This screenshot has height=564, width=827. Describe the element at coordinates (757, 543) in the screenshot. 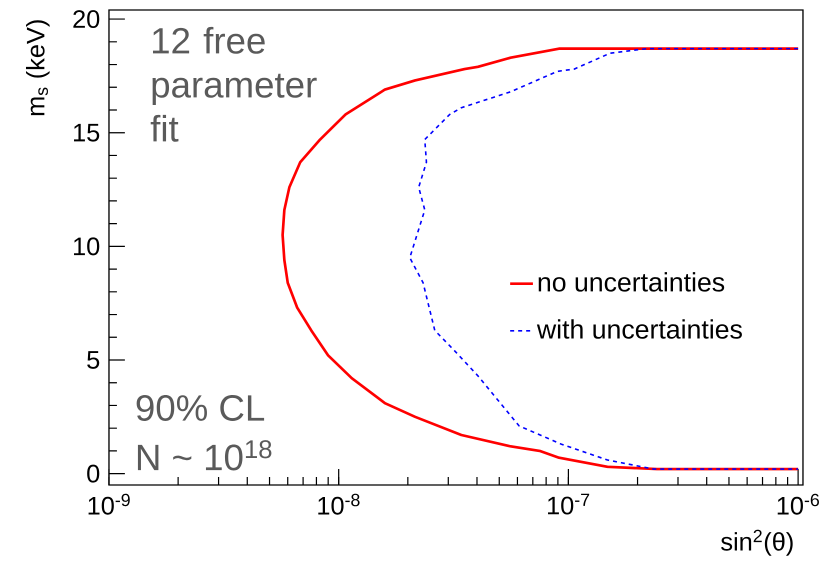

I see `x-axis-title: sin$^{2}$(θ)` at that location.